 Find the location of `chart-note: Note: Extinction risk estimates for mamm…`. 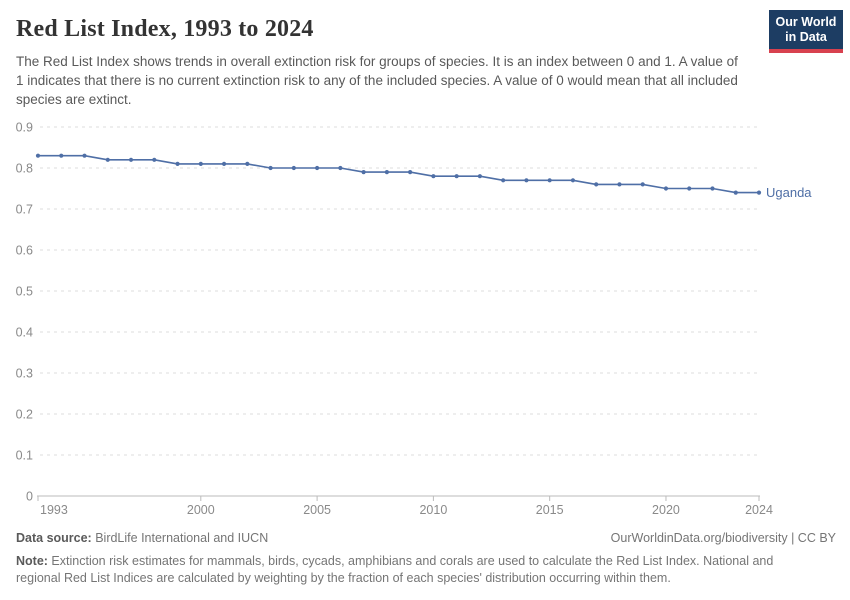

chart-note: Note: Extinction risk estimates for mamm… is located at coordinates (395, 570).